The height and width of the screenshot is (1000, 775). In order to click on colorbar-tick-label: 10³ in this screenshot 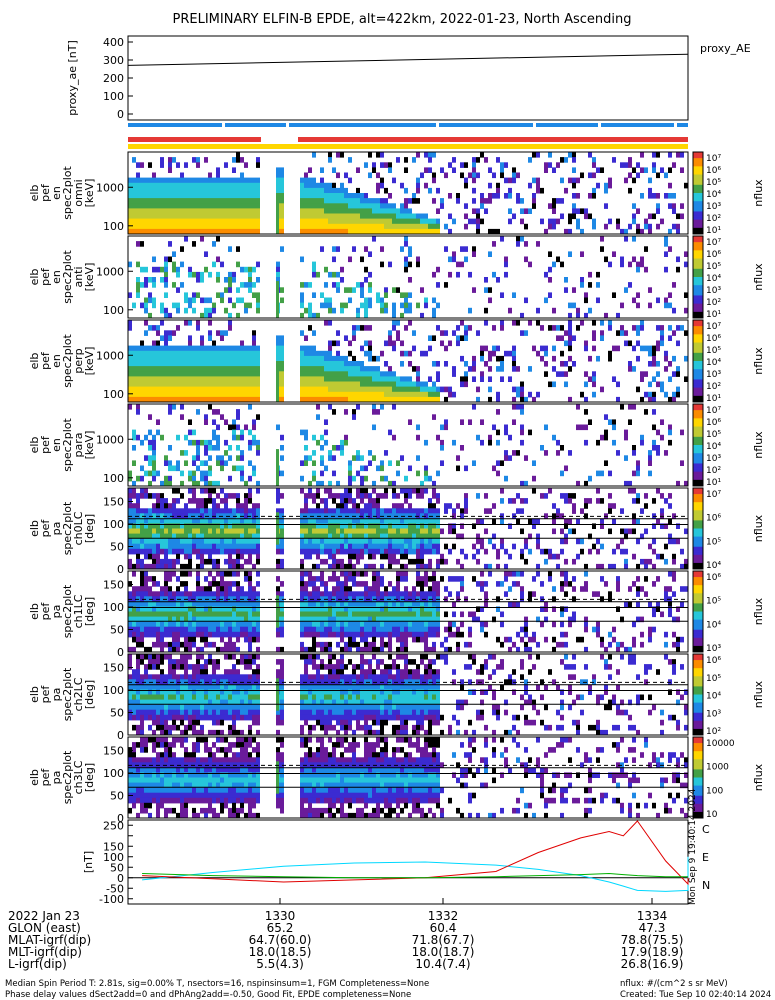, I will do `click(713, 291)`.